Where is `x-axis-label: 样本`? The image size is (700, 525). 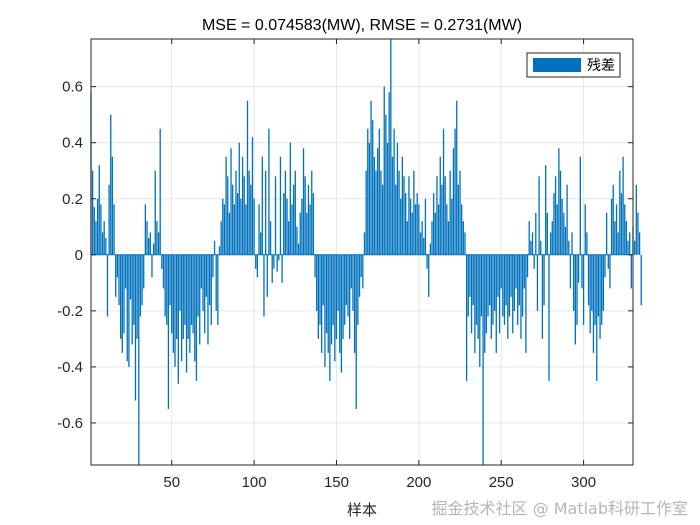 x-axis-label: 样本 is located at coordinates (362, 510).